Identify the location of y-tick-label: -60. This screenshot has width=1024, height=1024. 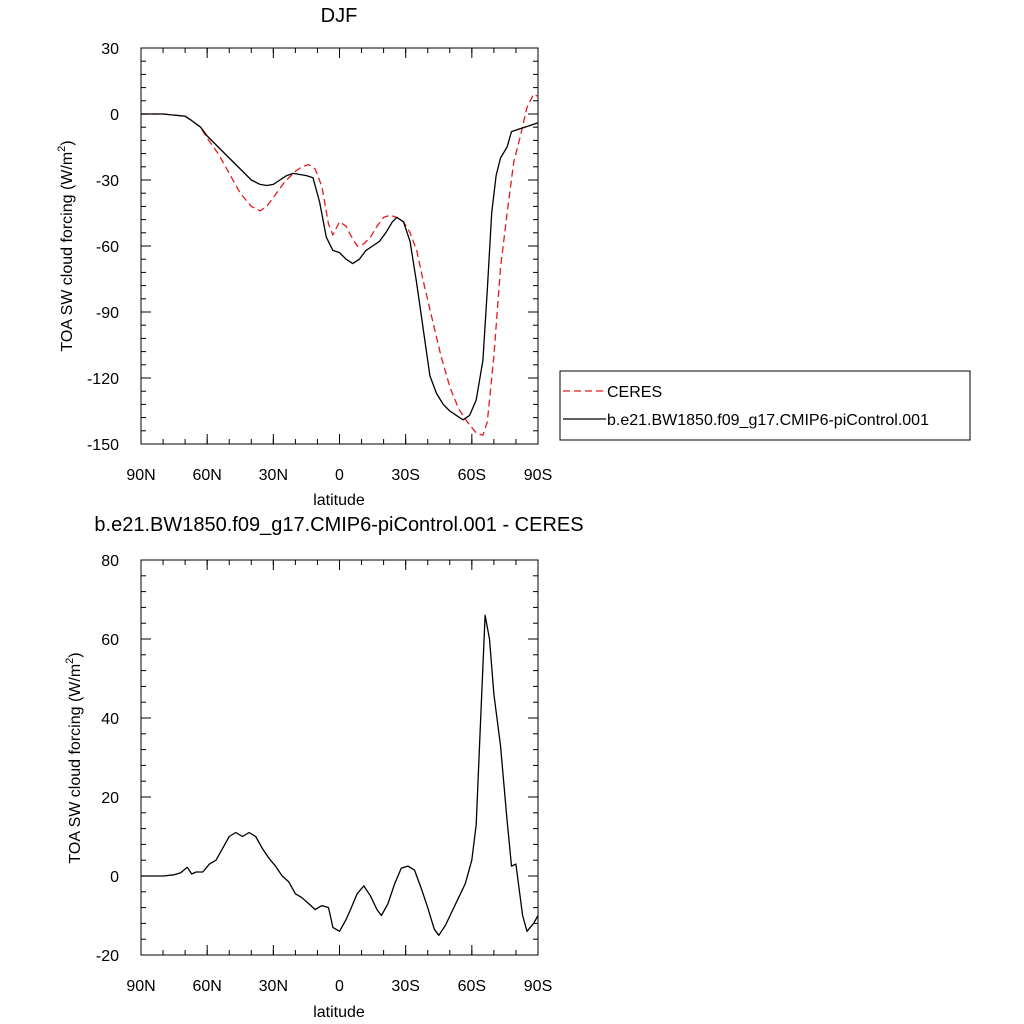
(107, 247).